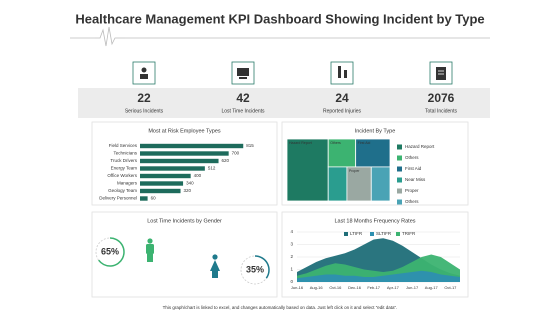 This screenshot has height=315, width=560. I want to click on legend-label: Hazard Report, so click(420, 146).